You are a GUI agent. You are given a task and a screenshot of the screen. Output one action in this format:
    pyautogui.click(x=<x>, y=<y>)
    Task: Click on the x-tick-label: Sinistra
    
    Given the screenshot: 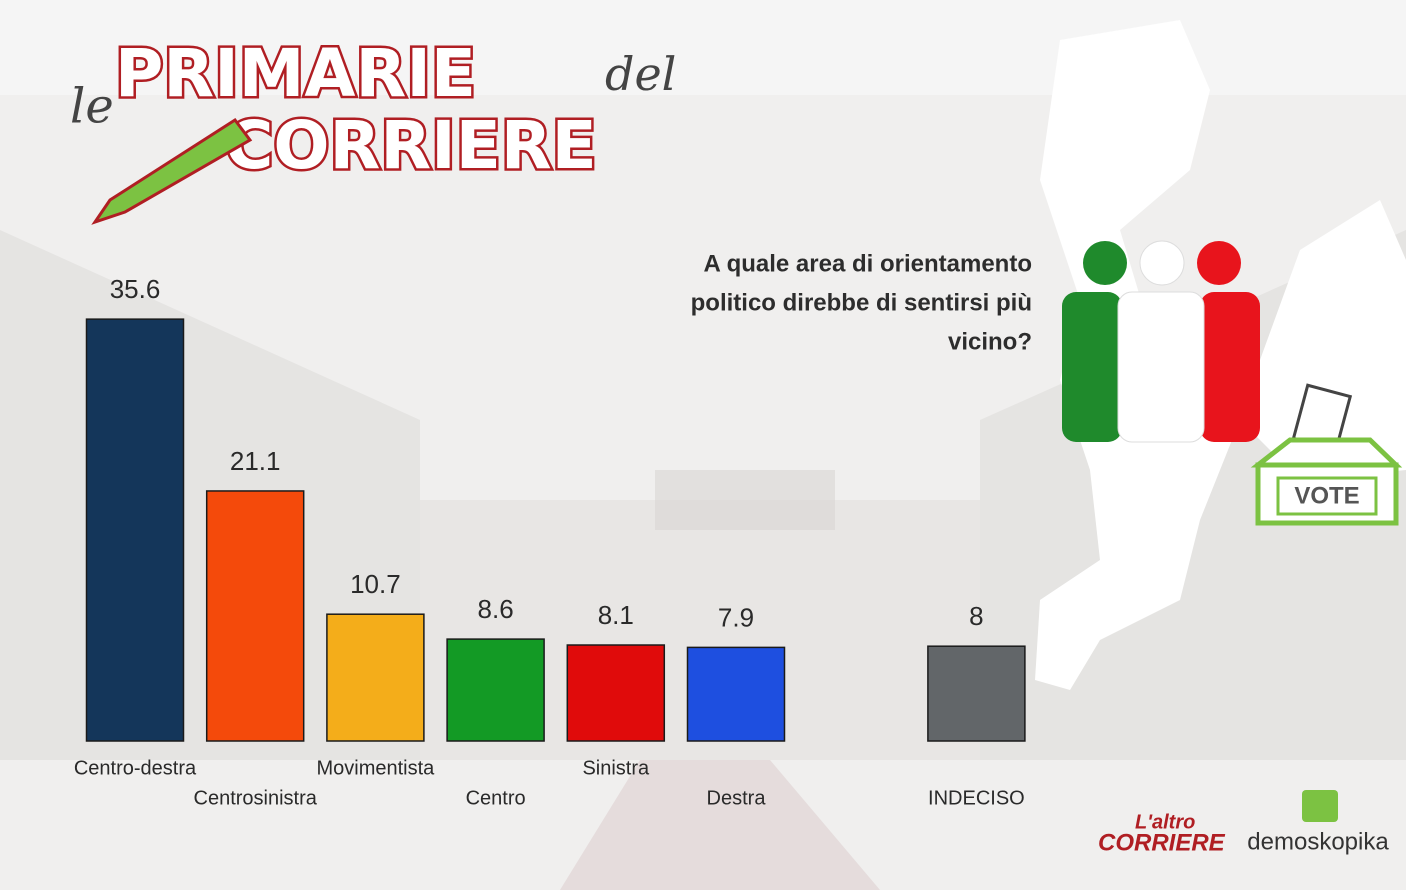 What is the action you would take?
    pyautogui.click(x=616, y=768)
    